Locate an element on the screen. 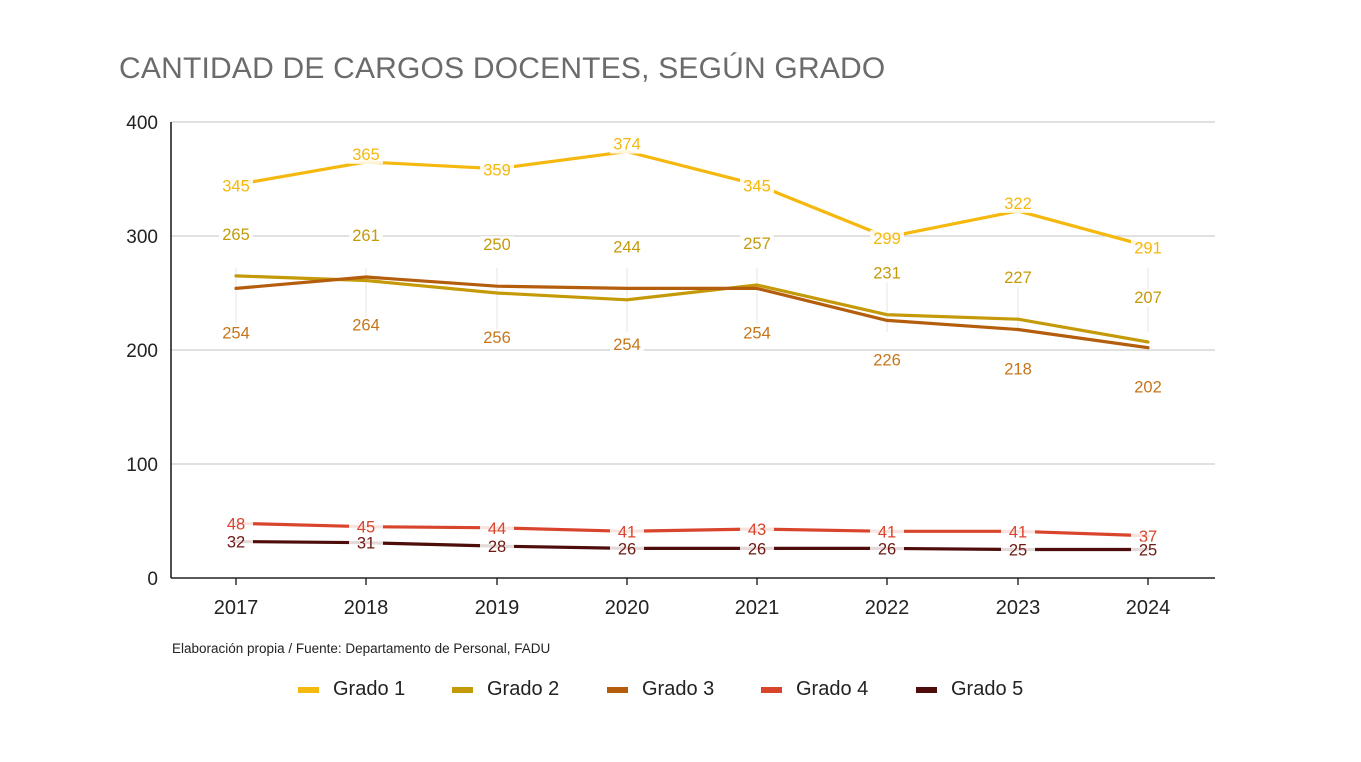 The height and width of the screenshot is (762, 1361). data-label-grado-4: 48 is located at coordinates (236, 524).